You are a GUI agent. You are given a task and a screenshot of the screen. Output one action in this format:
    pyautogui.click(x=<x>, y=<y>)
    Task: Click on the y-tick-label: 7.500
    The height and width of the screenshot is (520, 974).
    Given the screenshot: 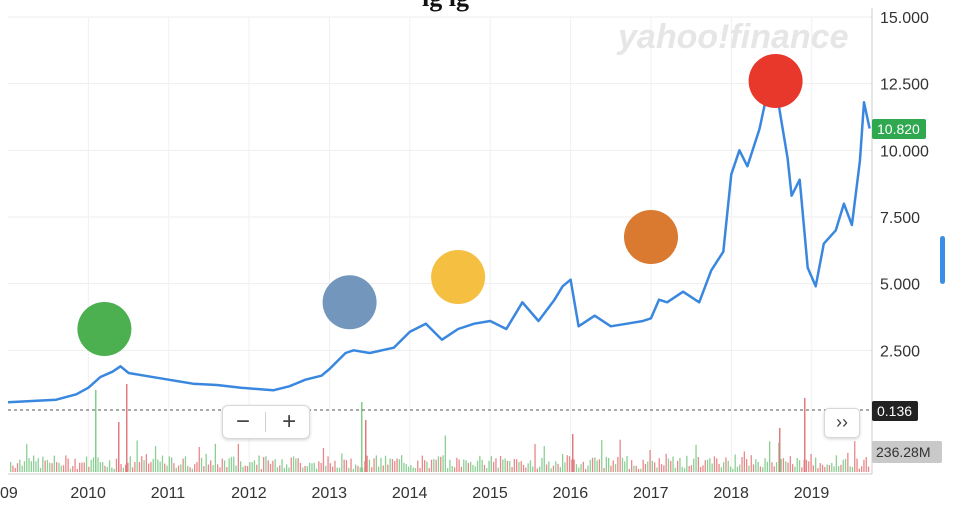 What is the action you would take?
    pyautogui.click(x=900, y=218)
    